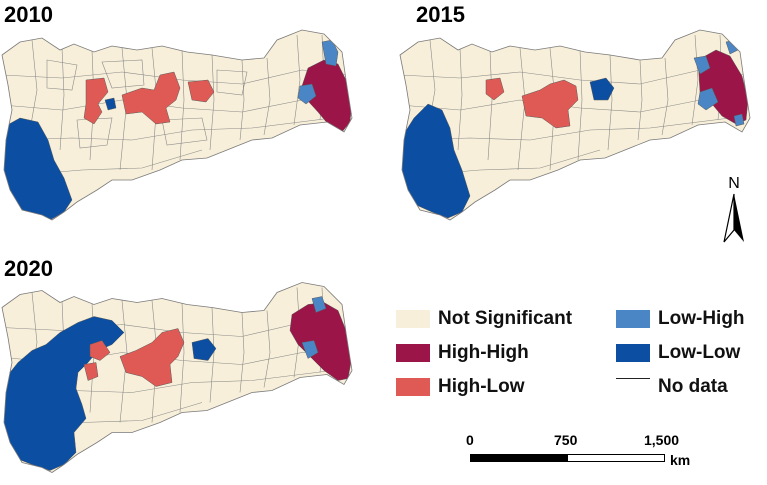  I want to click on legend-label: Low-Low, so click(699, 352).